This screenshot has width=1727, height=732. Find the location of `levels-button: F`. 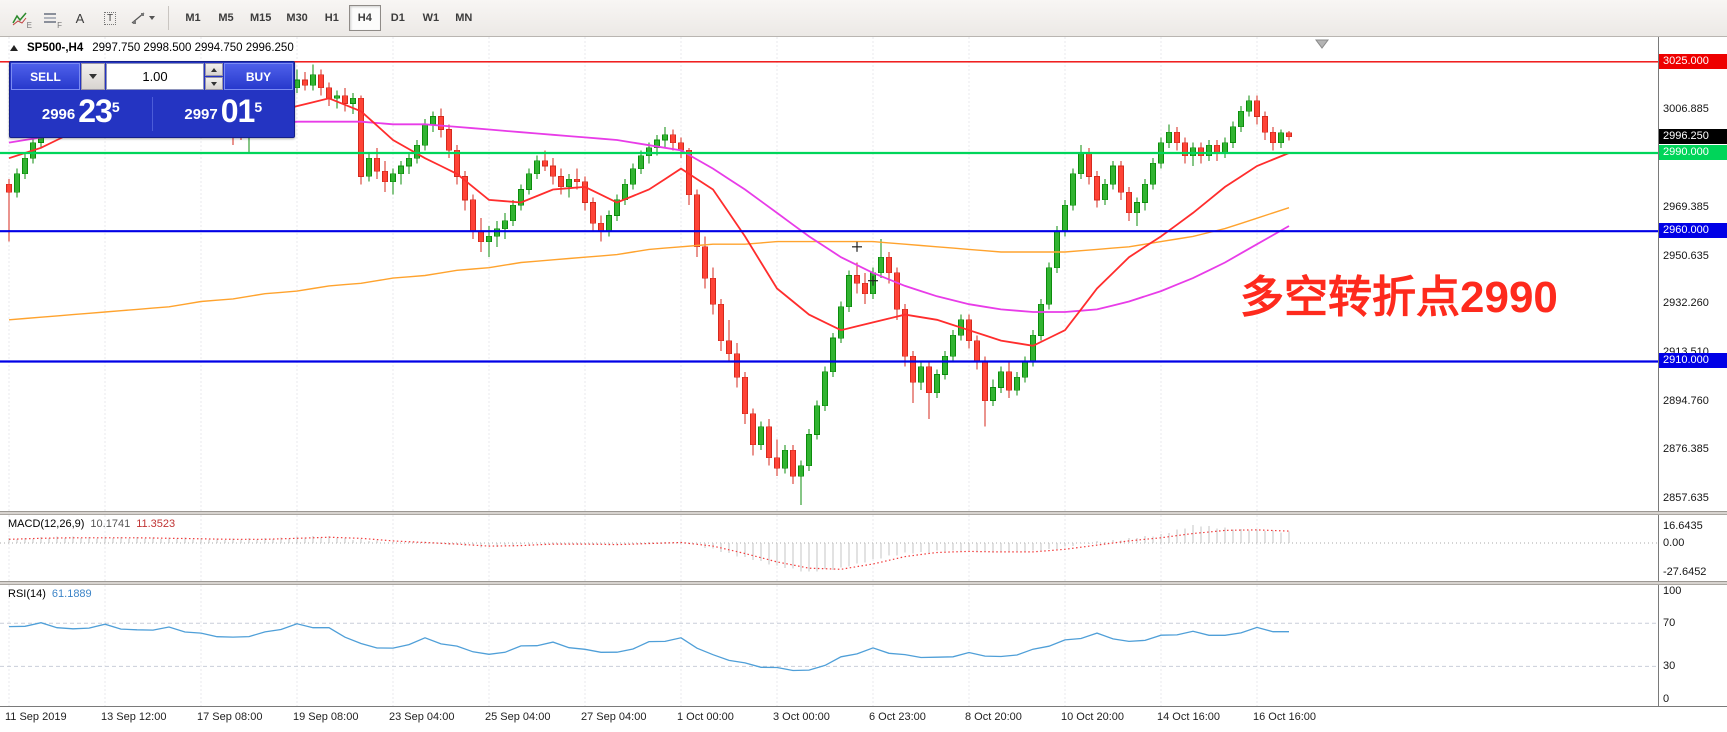

levels-button: F is located at coordinates (50, 18).